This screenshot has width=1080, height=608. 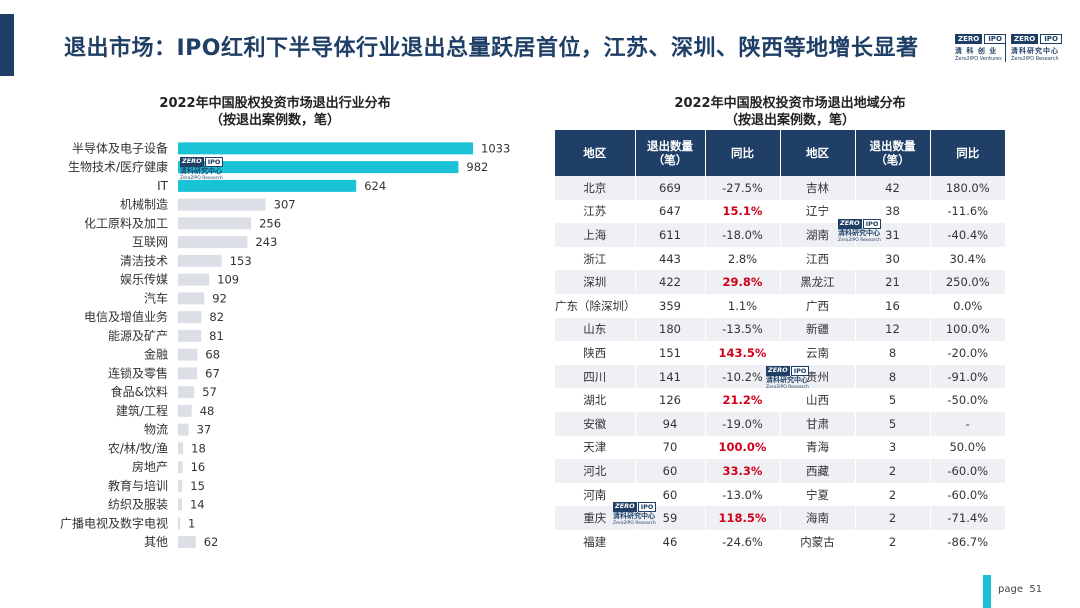 What do you see at coordinates (595, 305) in the screenshot?
I see `table-cell: 广东（除深圳）` at bounding box center [595, 305].